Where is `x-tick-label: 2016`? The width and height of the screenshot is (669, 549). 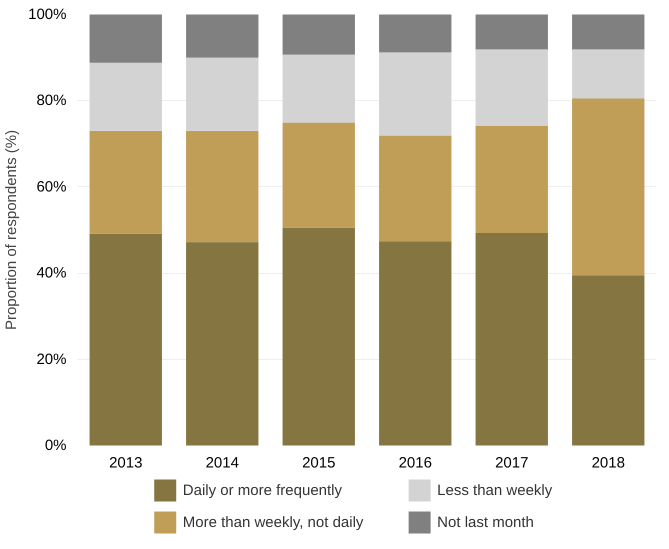 x-tick-label: 2016 is located at coordinates (415, 463).